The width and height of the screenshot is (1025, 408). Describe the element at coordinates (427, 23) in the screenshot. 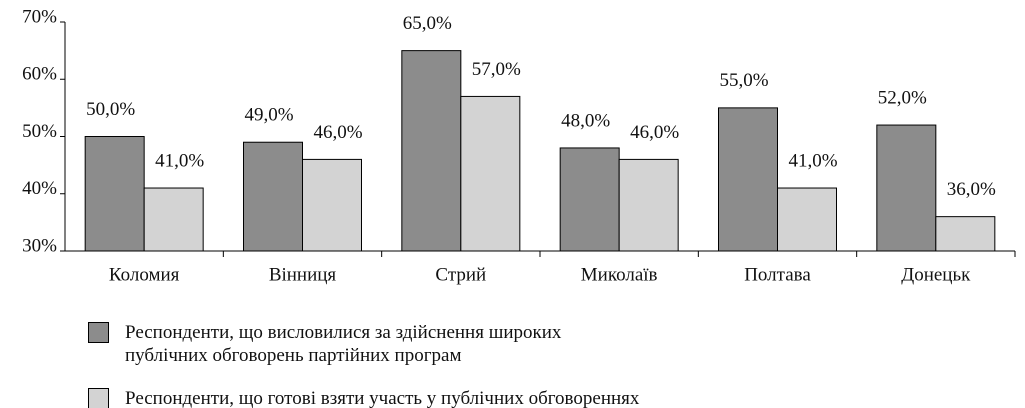

I see `value-label: 65,0%` at that location.